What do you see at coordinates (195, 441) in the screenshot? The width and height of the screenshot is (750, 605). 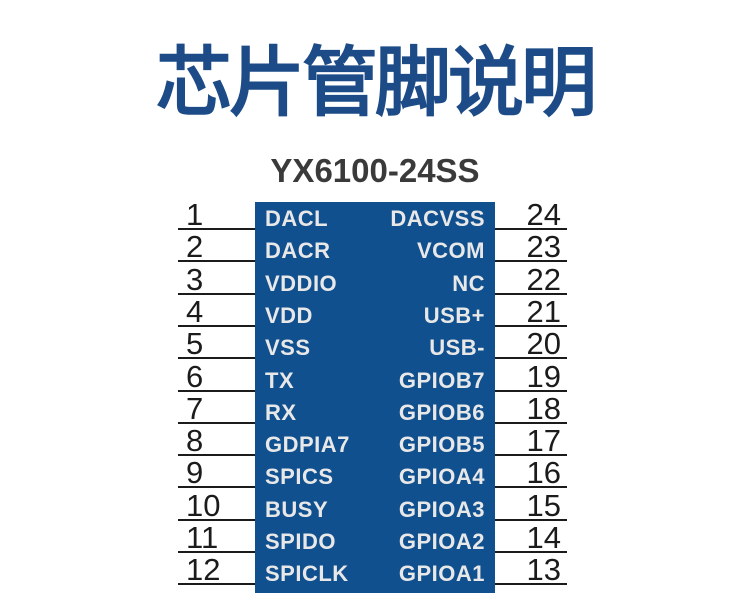 I see `pin-number-left: 8` at bounding box center [195, 441].